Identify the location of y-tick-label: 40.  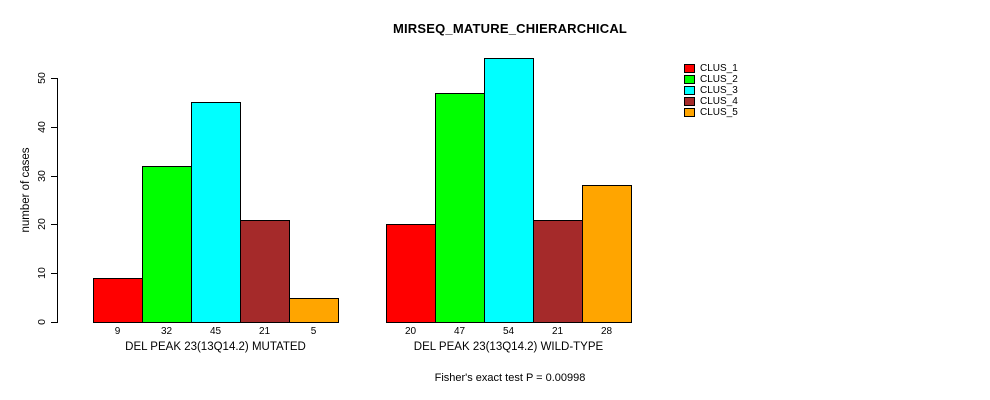
(42, 127).